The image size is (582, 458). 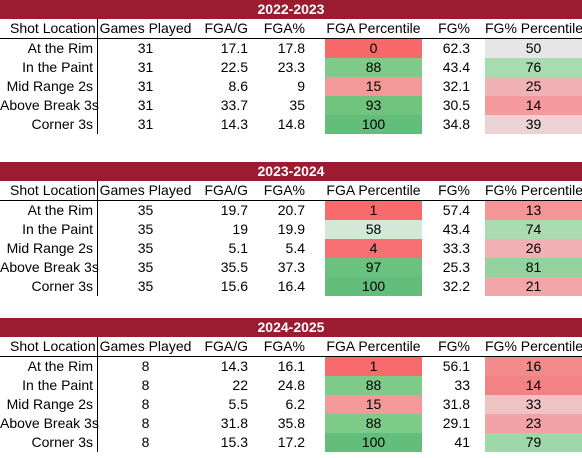 I want to click on cell-fga-per-game: 15.3, so click(x=234, y=442).